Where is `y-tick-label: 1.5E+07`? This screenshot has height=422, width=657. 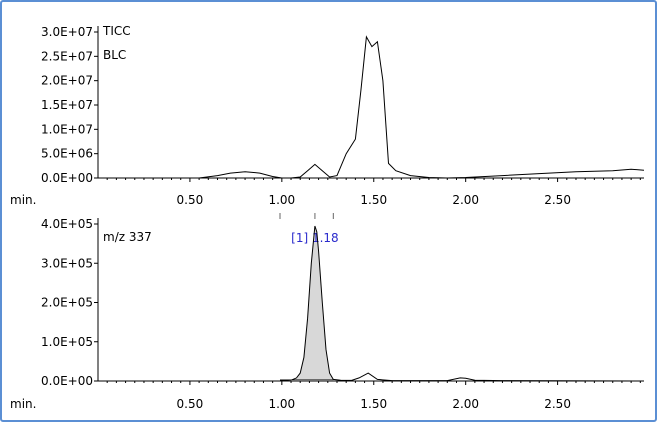
y-tick-label: 1.5E+07 is located at coordinates (67, 105).